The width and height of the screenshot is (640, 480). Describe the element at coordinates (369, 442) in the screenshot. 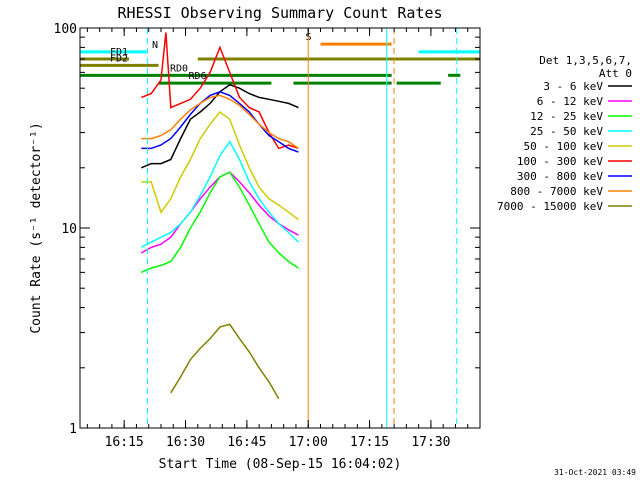

I see `x-tick-label: 17:15` at that location.